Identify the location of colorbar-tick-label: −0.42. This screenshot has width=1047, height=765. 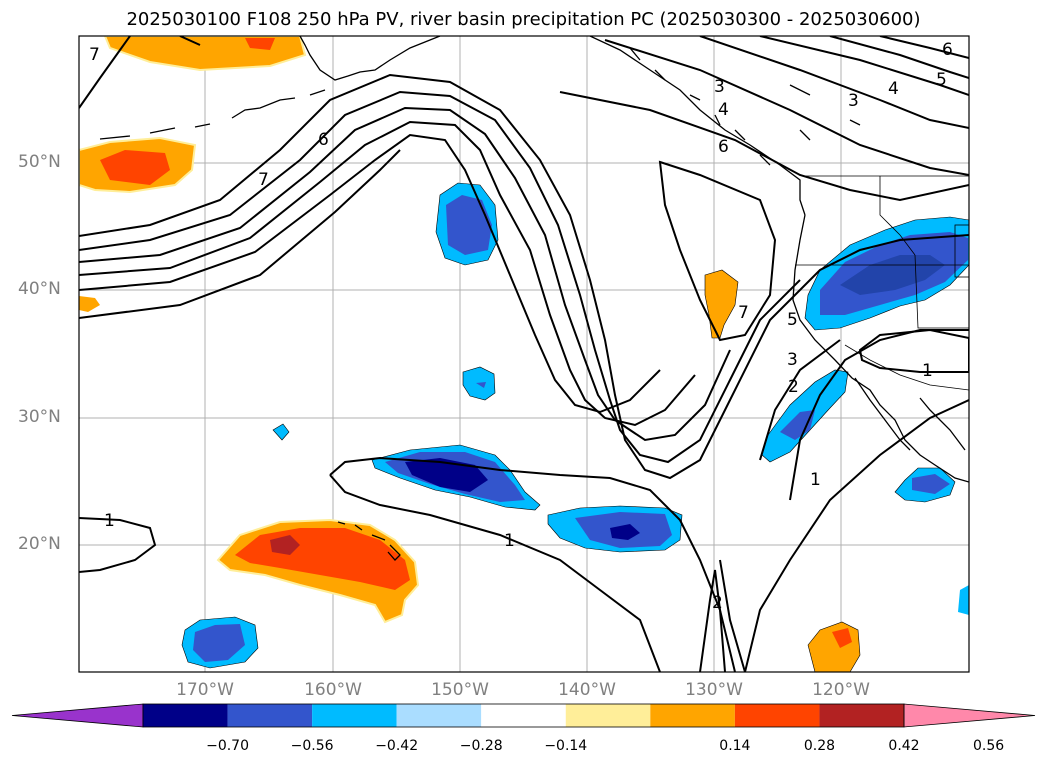
(397, 746).